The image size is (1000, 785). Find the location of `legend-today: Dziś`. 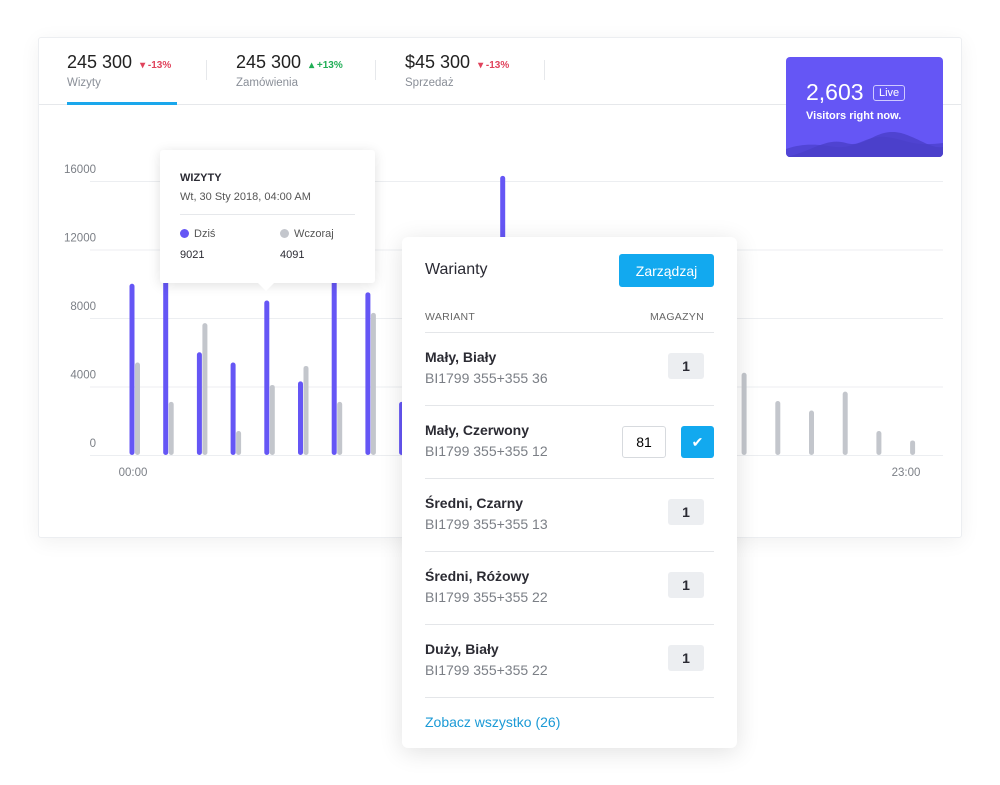

legend-today: Dziś is located at coordinates (197, 234).